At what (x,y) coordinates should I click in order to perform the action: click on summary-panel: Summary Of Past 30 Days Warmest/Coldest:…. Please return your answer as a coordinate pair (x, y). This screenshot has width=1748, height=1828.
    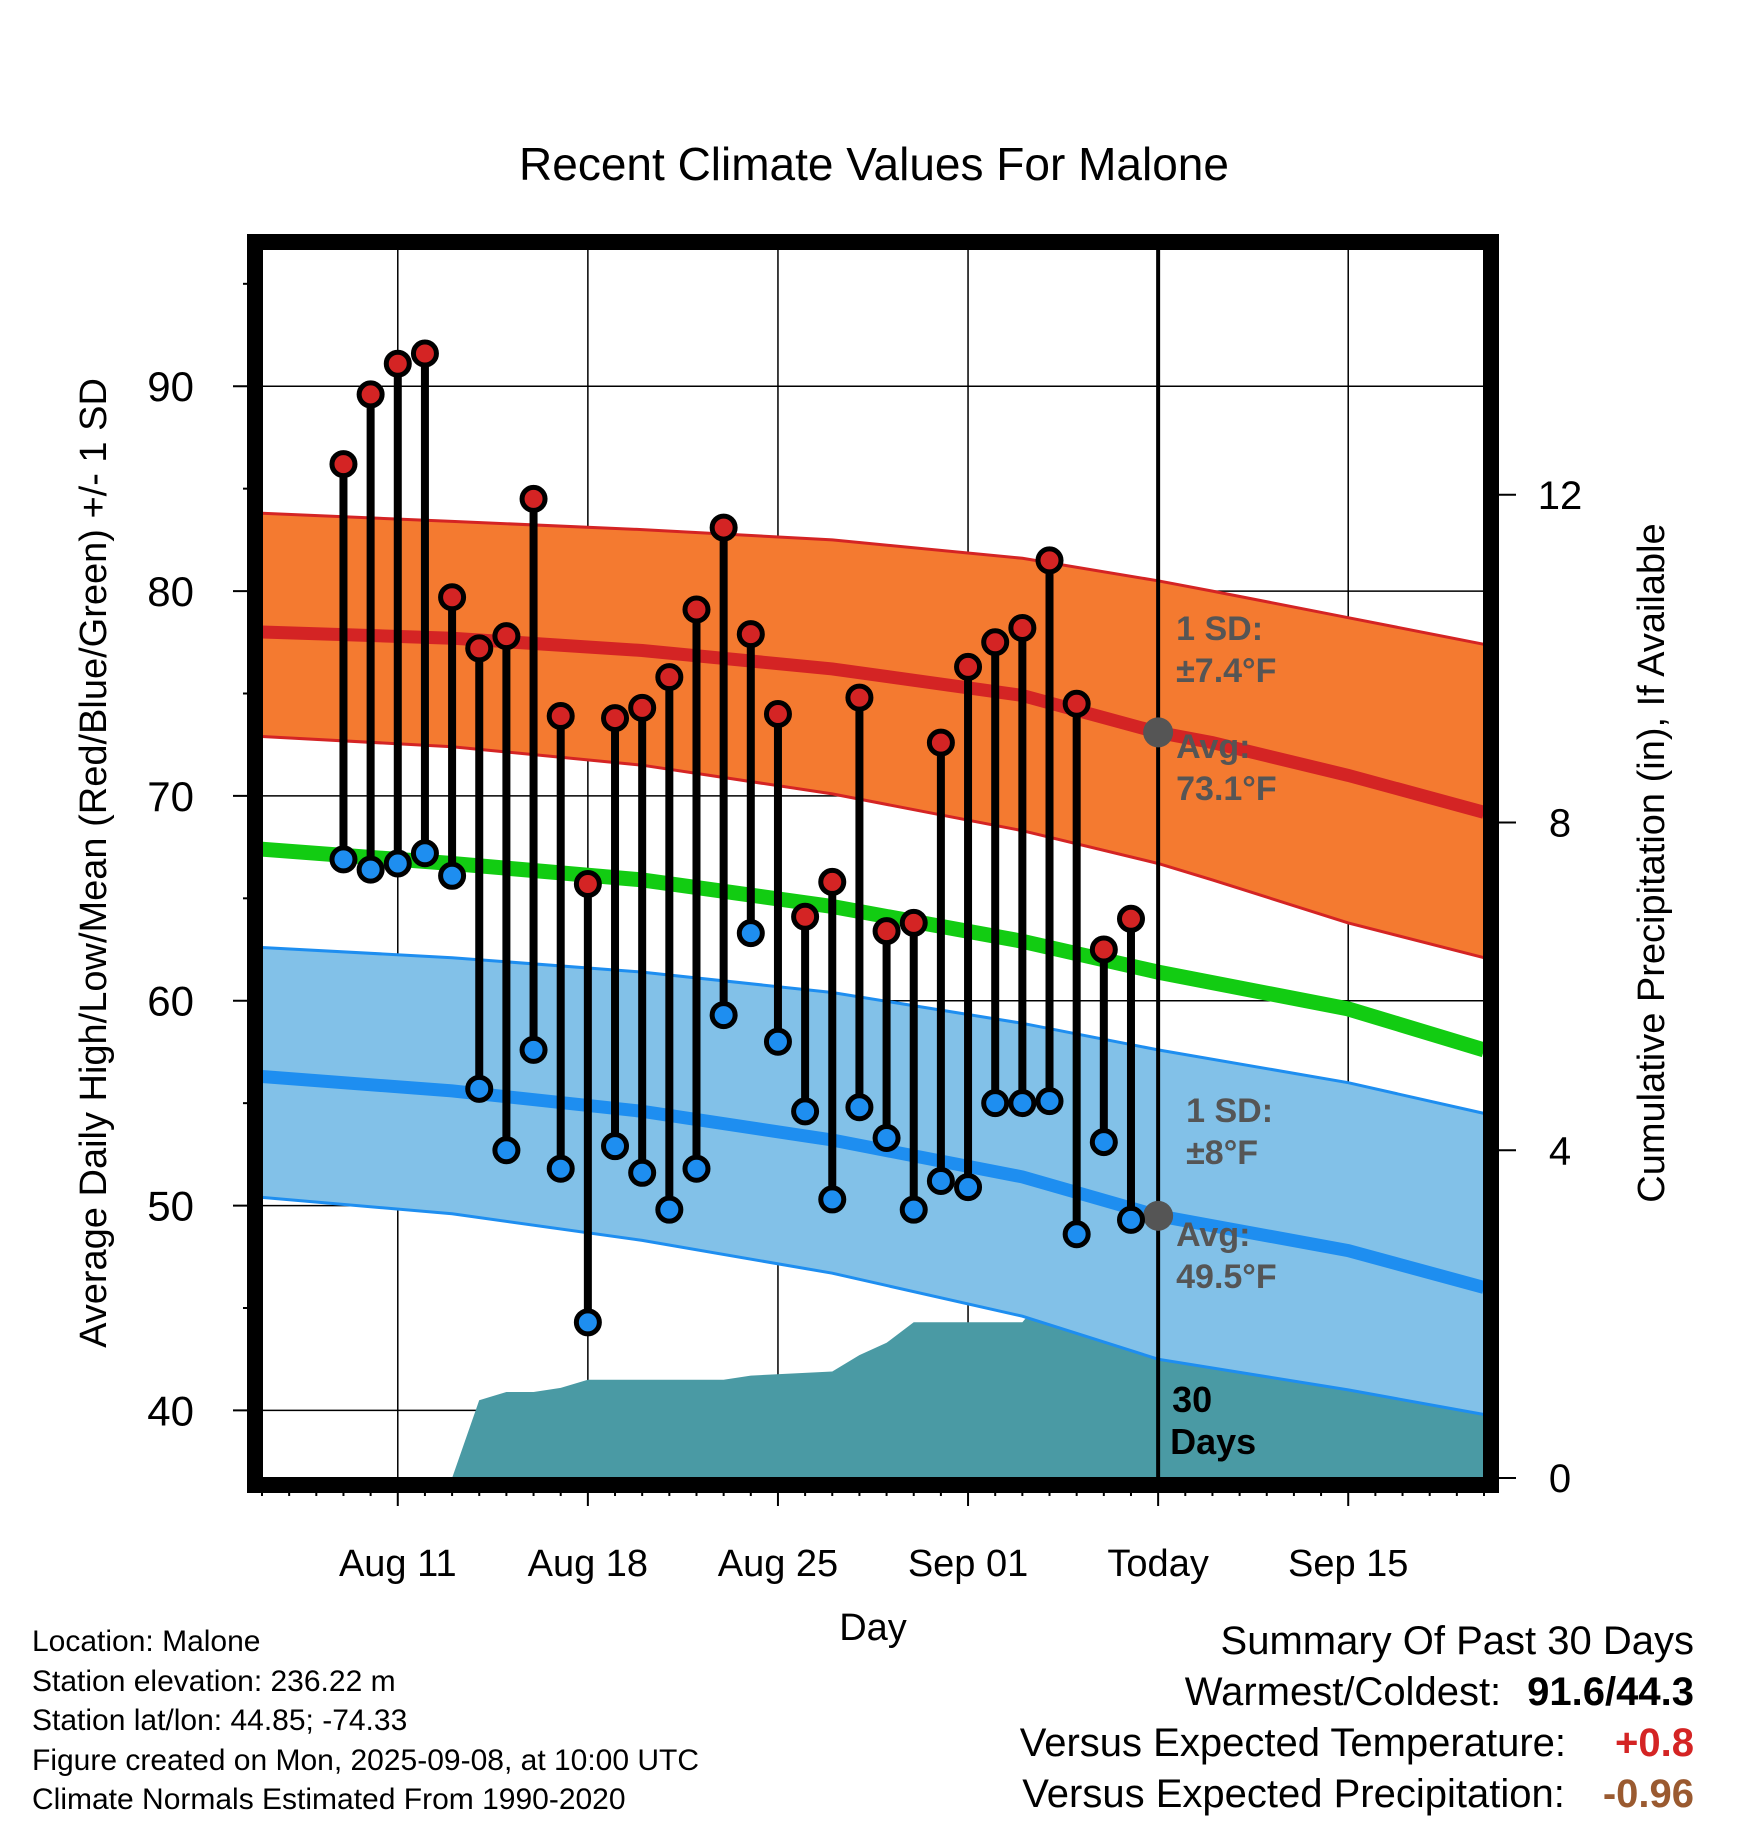
    Looking at the image, I should click on (1357, 1718).